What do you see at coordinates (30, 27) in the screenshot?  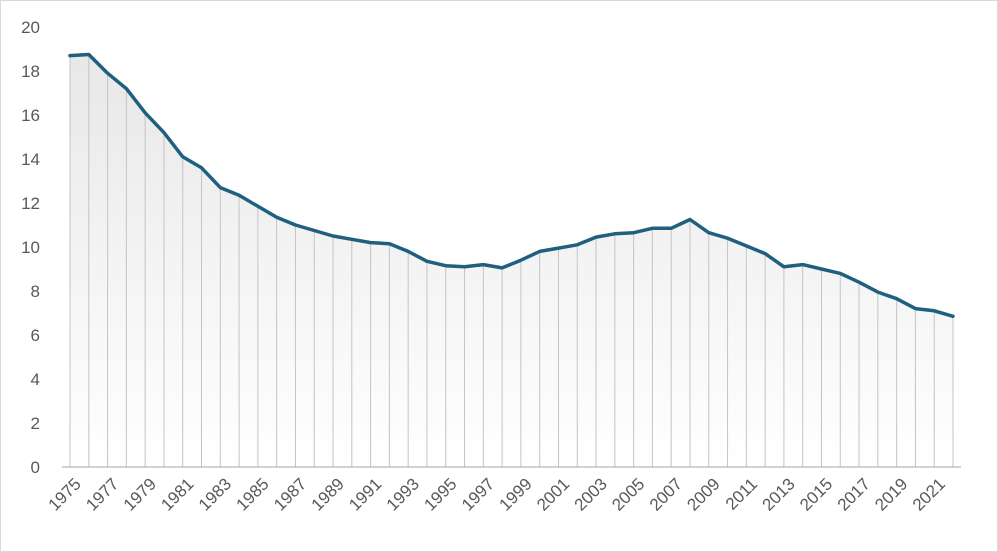 I see `y-tick-label: 20` at bounding box center [30, 27].